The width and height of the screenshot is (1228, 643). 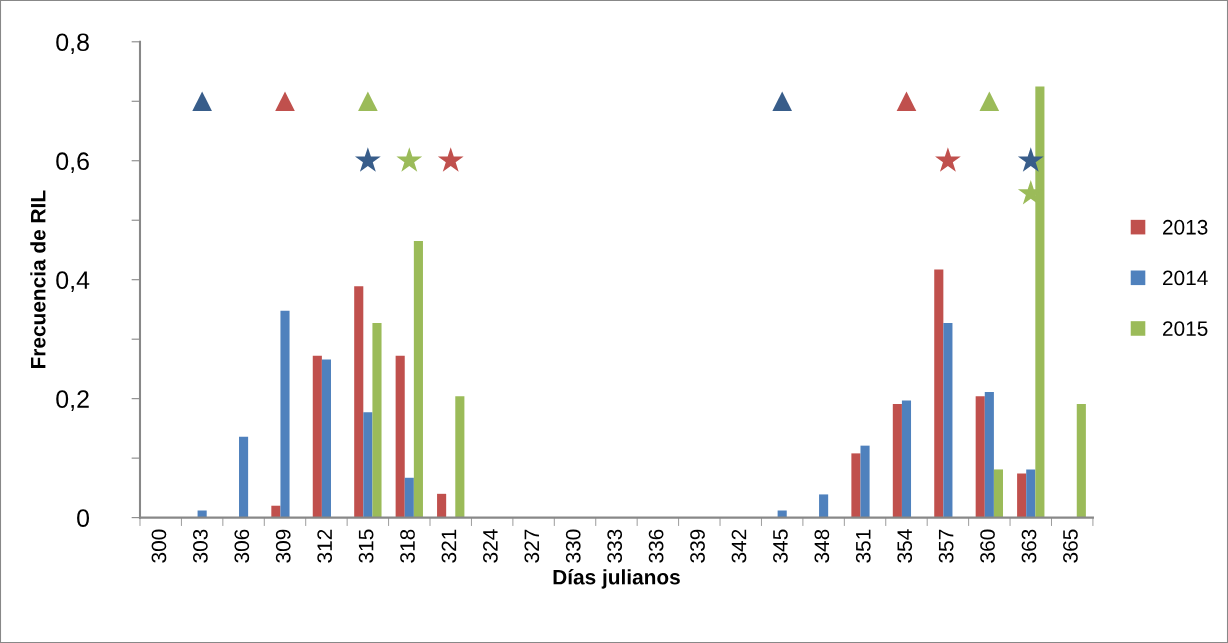 I want to click on x-tick-label: 318, so click(x=407, y=546).